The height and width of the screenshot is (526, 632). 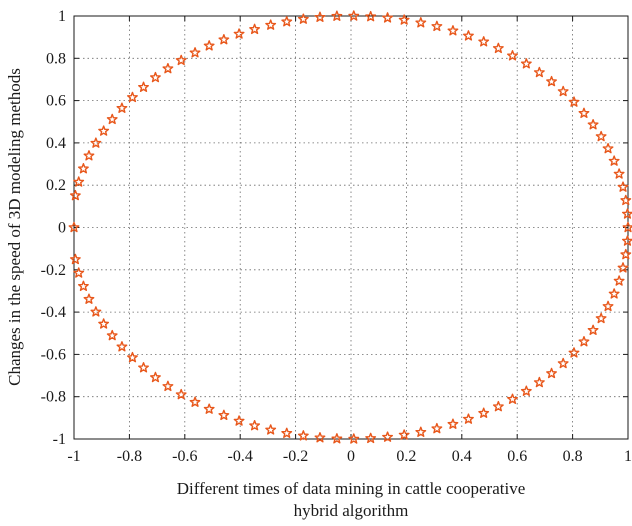 What do you see at coordinates (295, 456) in the screenshot?
I see `x-tick-label: -0.2` at bounding box center [295, 456].